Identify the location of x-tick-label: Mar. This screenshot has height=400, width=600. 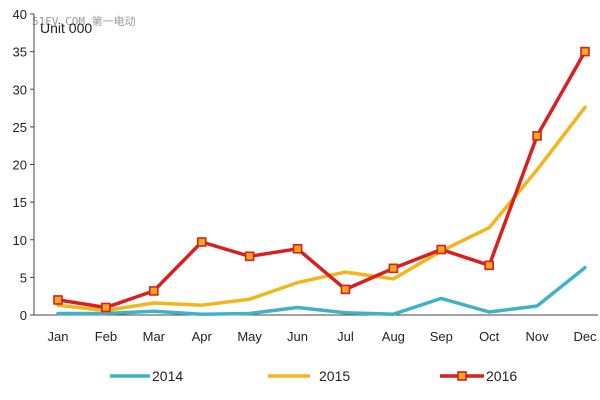
(154, 336).